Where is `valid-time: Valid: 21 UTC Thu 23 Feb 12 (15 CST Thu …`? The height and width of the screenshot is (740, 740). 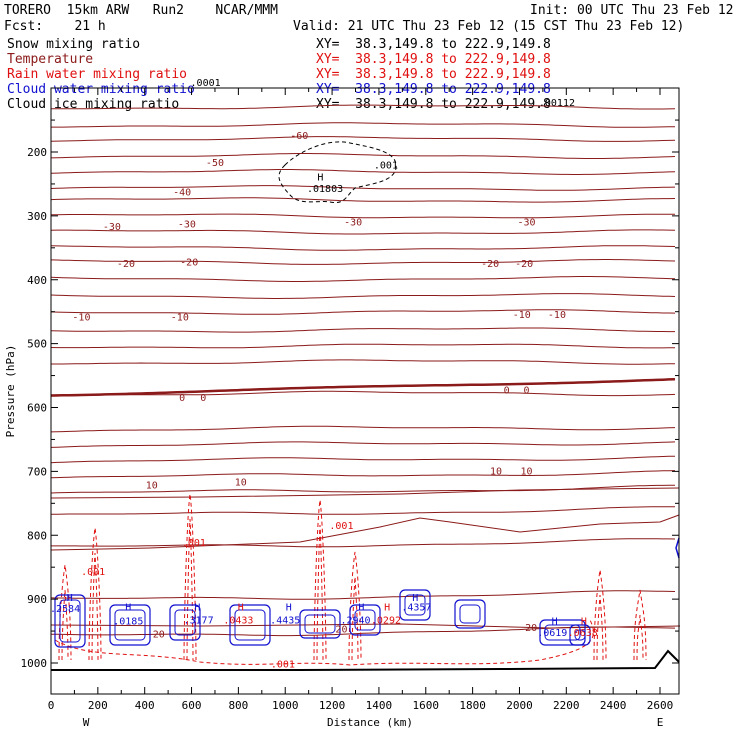 valid-time: Valid: 21 UTC Thu 23 Feb 12 (15 CST Thu … is located at coordinates (489, 26).